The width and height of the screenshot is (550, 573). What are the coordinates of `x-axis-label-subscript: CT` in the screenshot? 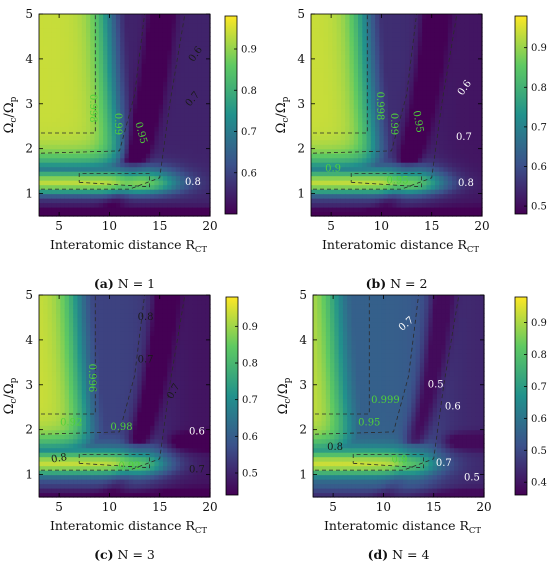 It's located at (201, 250).